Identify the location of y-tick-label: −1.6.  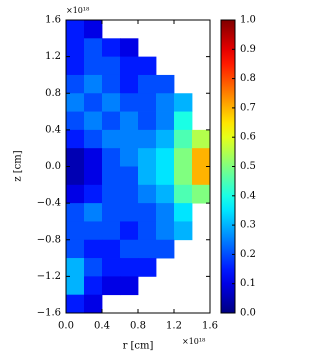
(49, 313).